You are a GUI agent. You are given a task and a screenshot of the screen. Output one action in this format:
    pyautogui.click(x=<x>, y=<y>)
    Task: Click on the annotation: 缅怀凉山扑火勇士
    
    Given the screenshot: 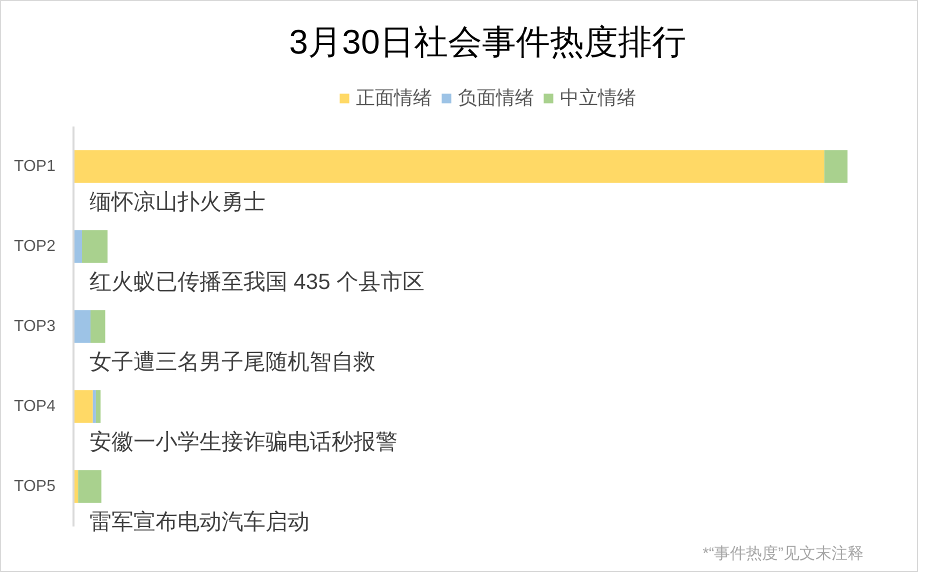 What is the action you would take?
    pyautogui.click(x=178, y=201)
    